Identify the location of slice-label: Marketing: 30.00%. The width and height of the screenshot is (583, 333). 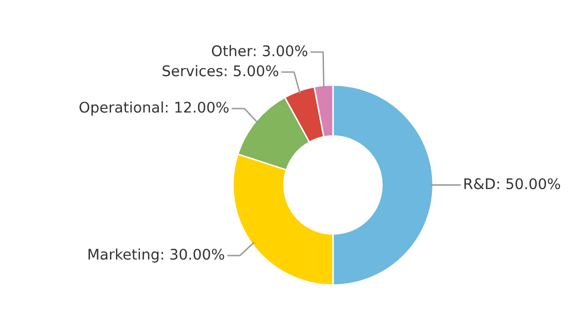
(156, 255).